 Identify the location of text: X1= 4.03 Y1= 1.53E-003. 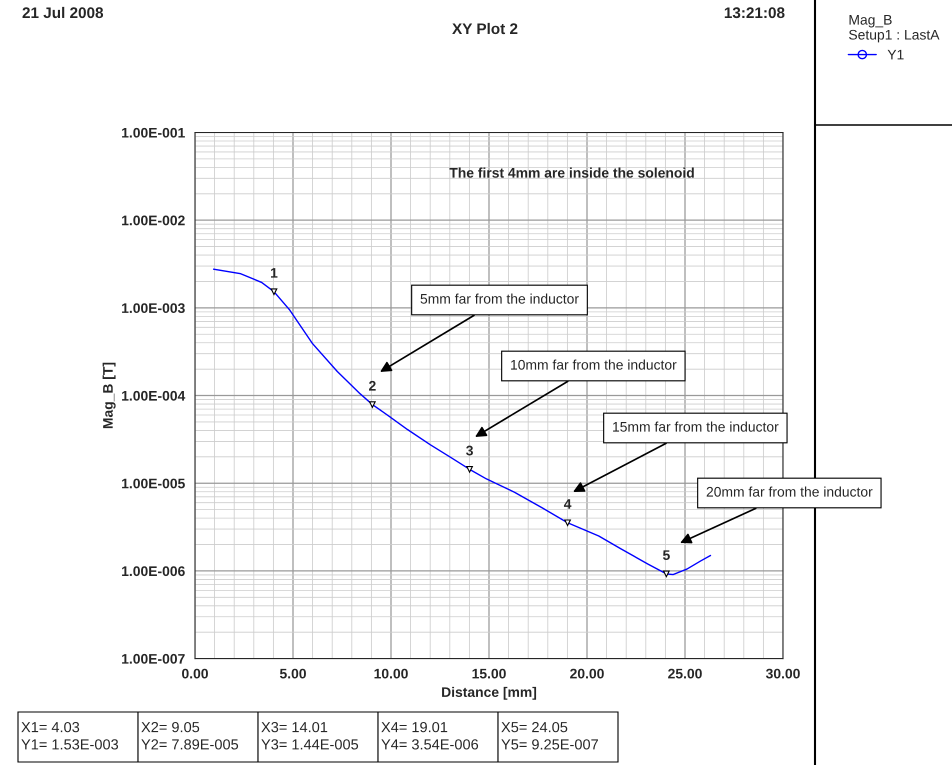
(69, 736).